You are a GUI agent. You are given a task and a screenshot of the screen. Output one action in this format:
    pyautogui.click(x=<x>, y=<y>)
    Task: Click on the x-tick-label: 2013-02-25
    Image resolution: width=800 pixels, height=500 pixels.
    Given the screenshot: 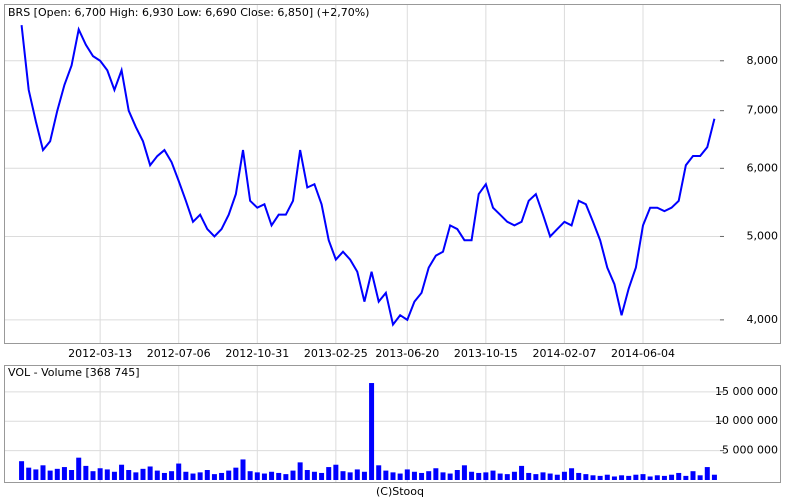 What is the action you would take?
    pyautogui.click(x=336, y=353)
    